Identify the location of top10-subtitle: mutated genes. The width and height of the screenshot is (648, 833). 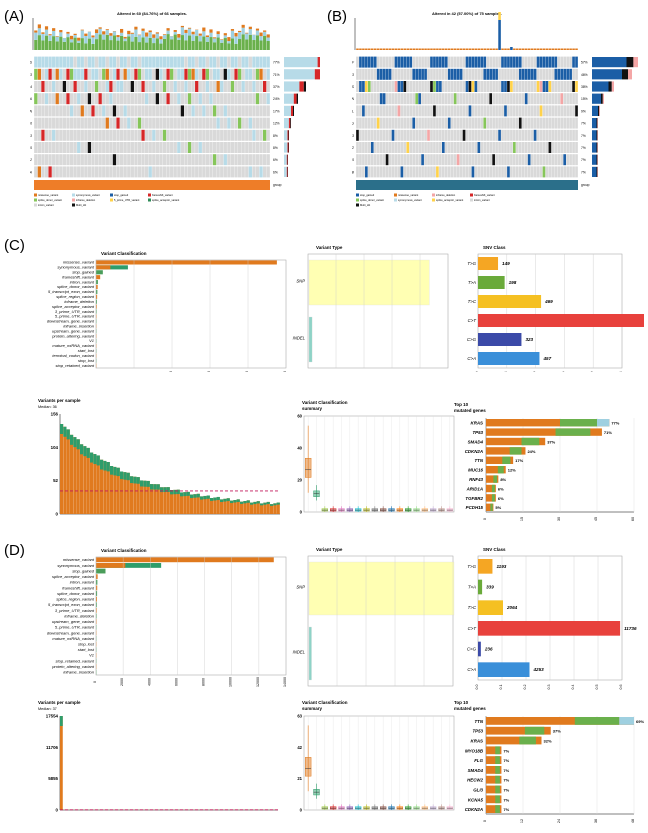
(470, 410).